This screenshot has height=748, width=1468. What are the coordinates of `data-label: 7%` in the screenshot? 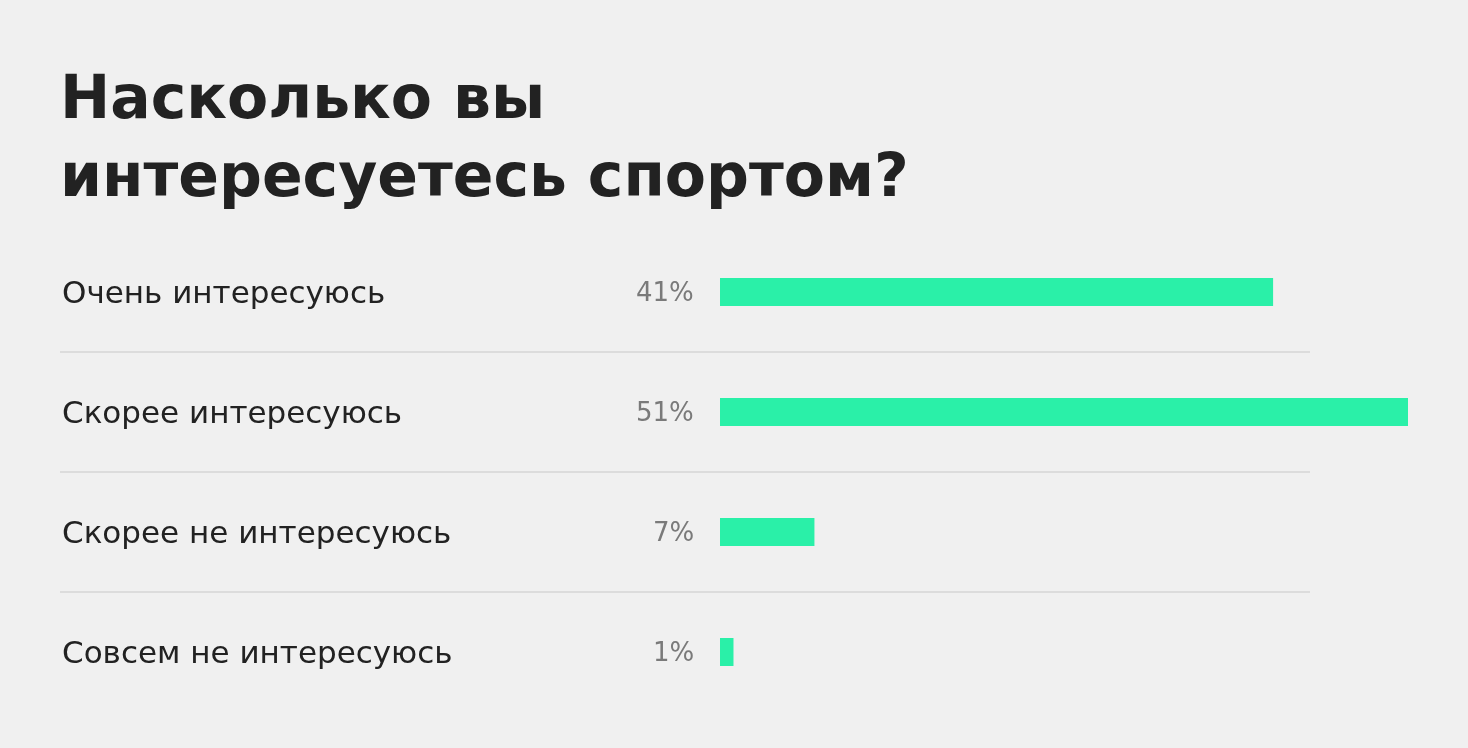 It's located at (674, 532).